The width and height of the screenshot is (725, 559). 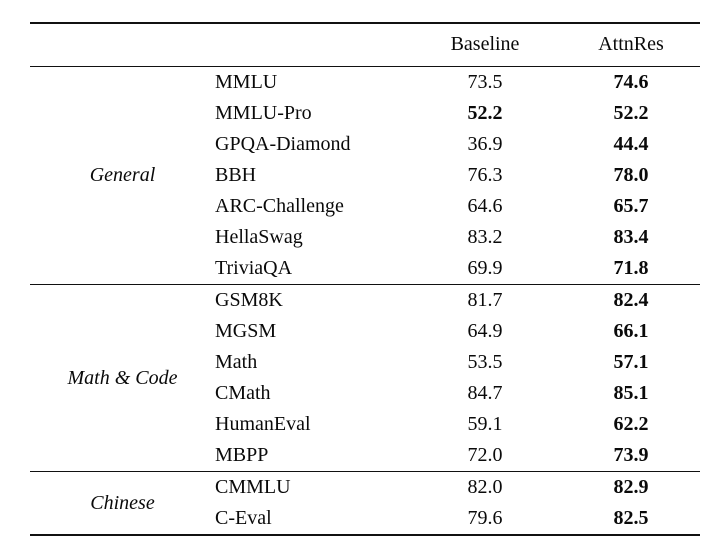 What do you see at coordinates (317, 45) in the screenshot?
I see `header-benchmark-spacer` at bounding box center [317, 45].